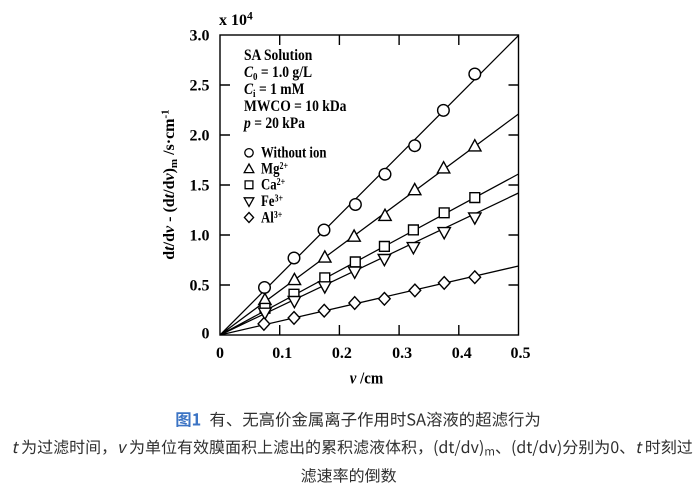  I want to click on svg-text: Ca2+, so click(273, 185).